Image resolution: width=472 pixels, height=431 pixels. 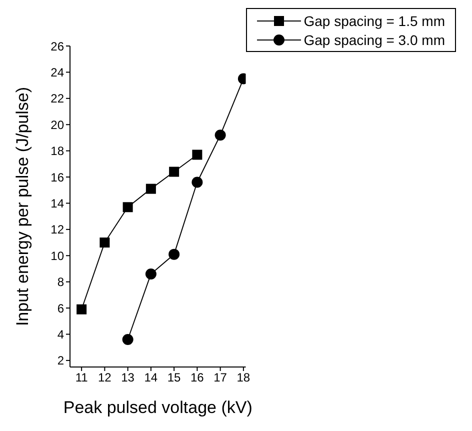 What do you see at coordinates (57, 177) in the screenshot?
I see `y-tick-label: 16` at bounding box center [57, 177].